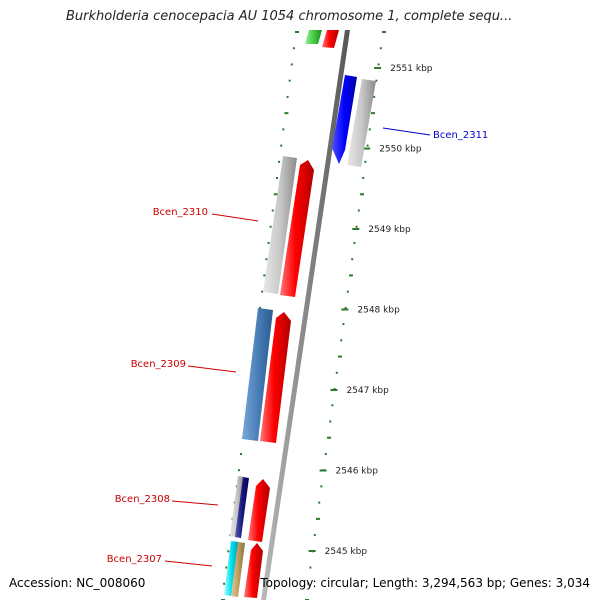  I want to click on gene-feature-red-top, so click(330, 39).